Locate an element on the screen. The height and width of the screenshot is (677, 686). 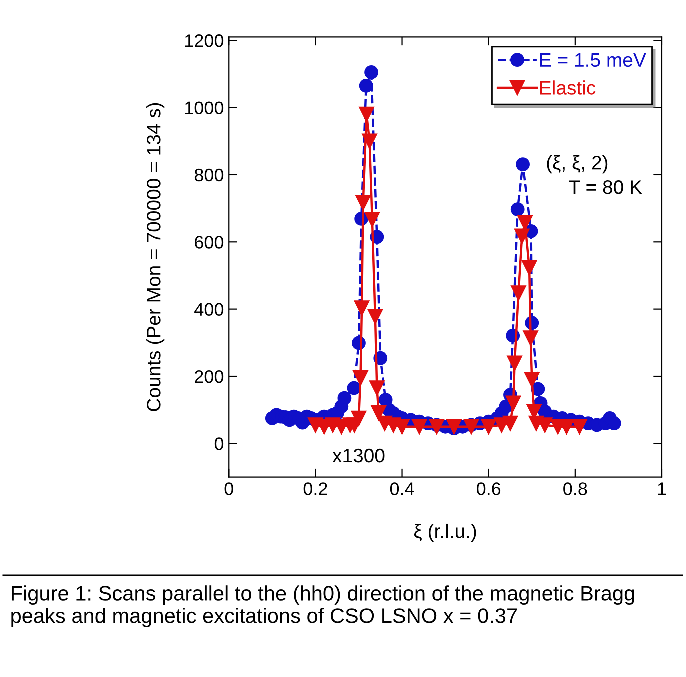
x-tick-label: 0.2 is located at coordinates (316, 489).